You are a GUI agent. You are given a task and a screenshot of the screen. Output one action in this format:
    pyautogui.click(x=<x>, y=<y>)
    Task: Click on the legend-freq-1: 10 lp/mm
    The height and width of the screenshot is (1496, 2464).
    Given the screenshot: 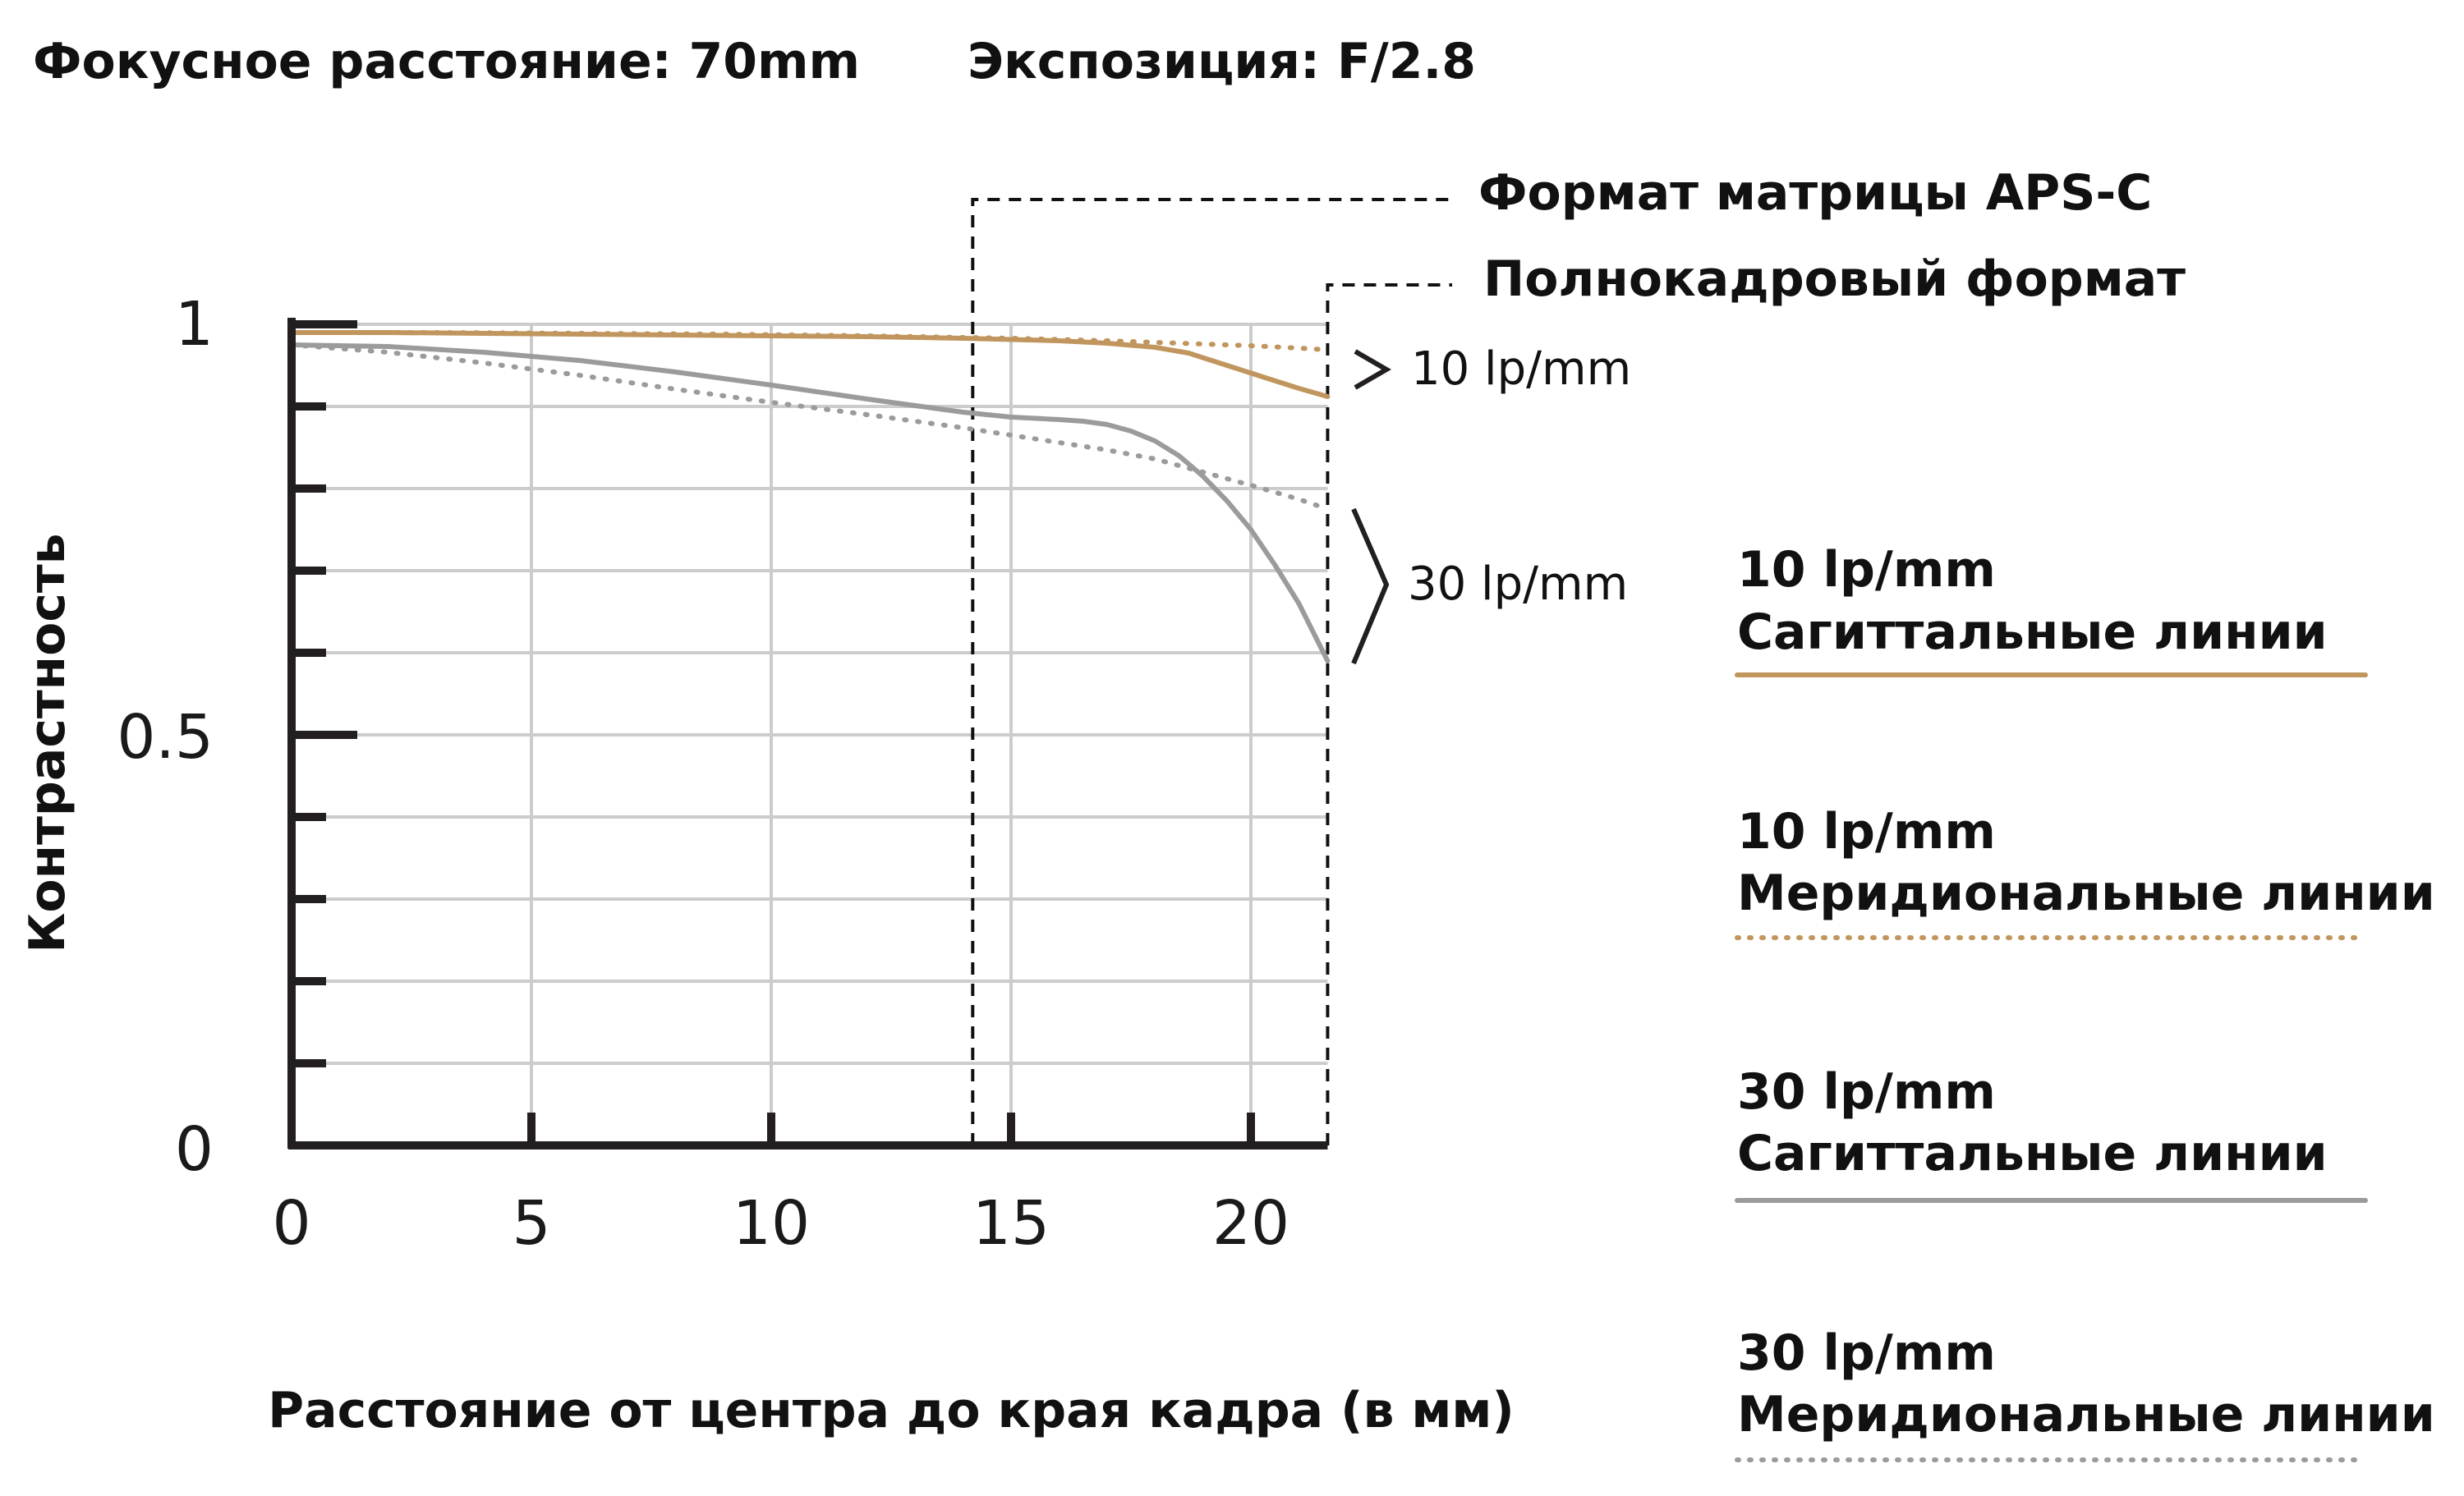 What is the action you would take?
    pyautogui.click(x=1866, y=570)
    